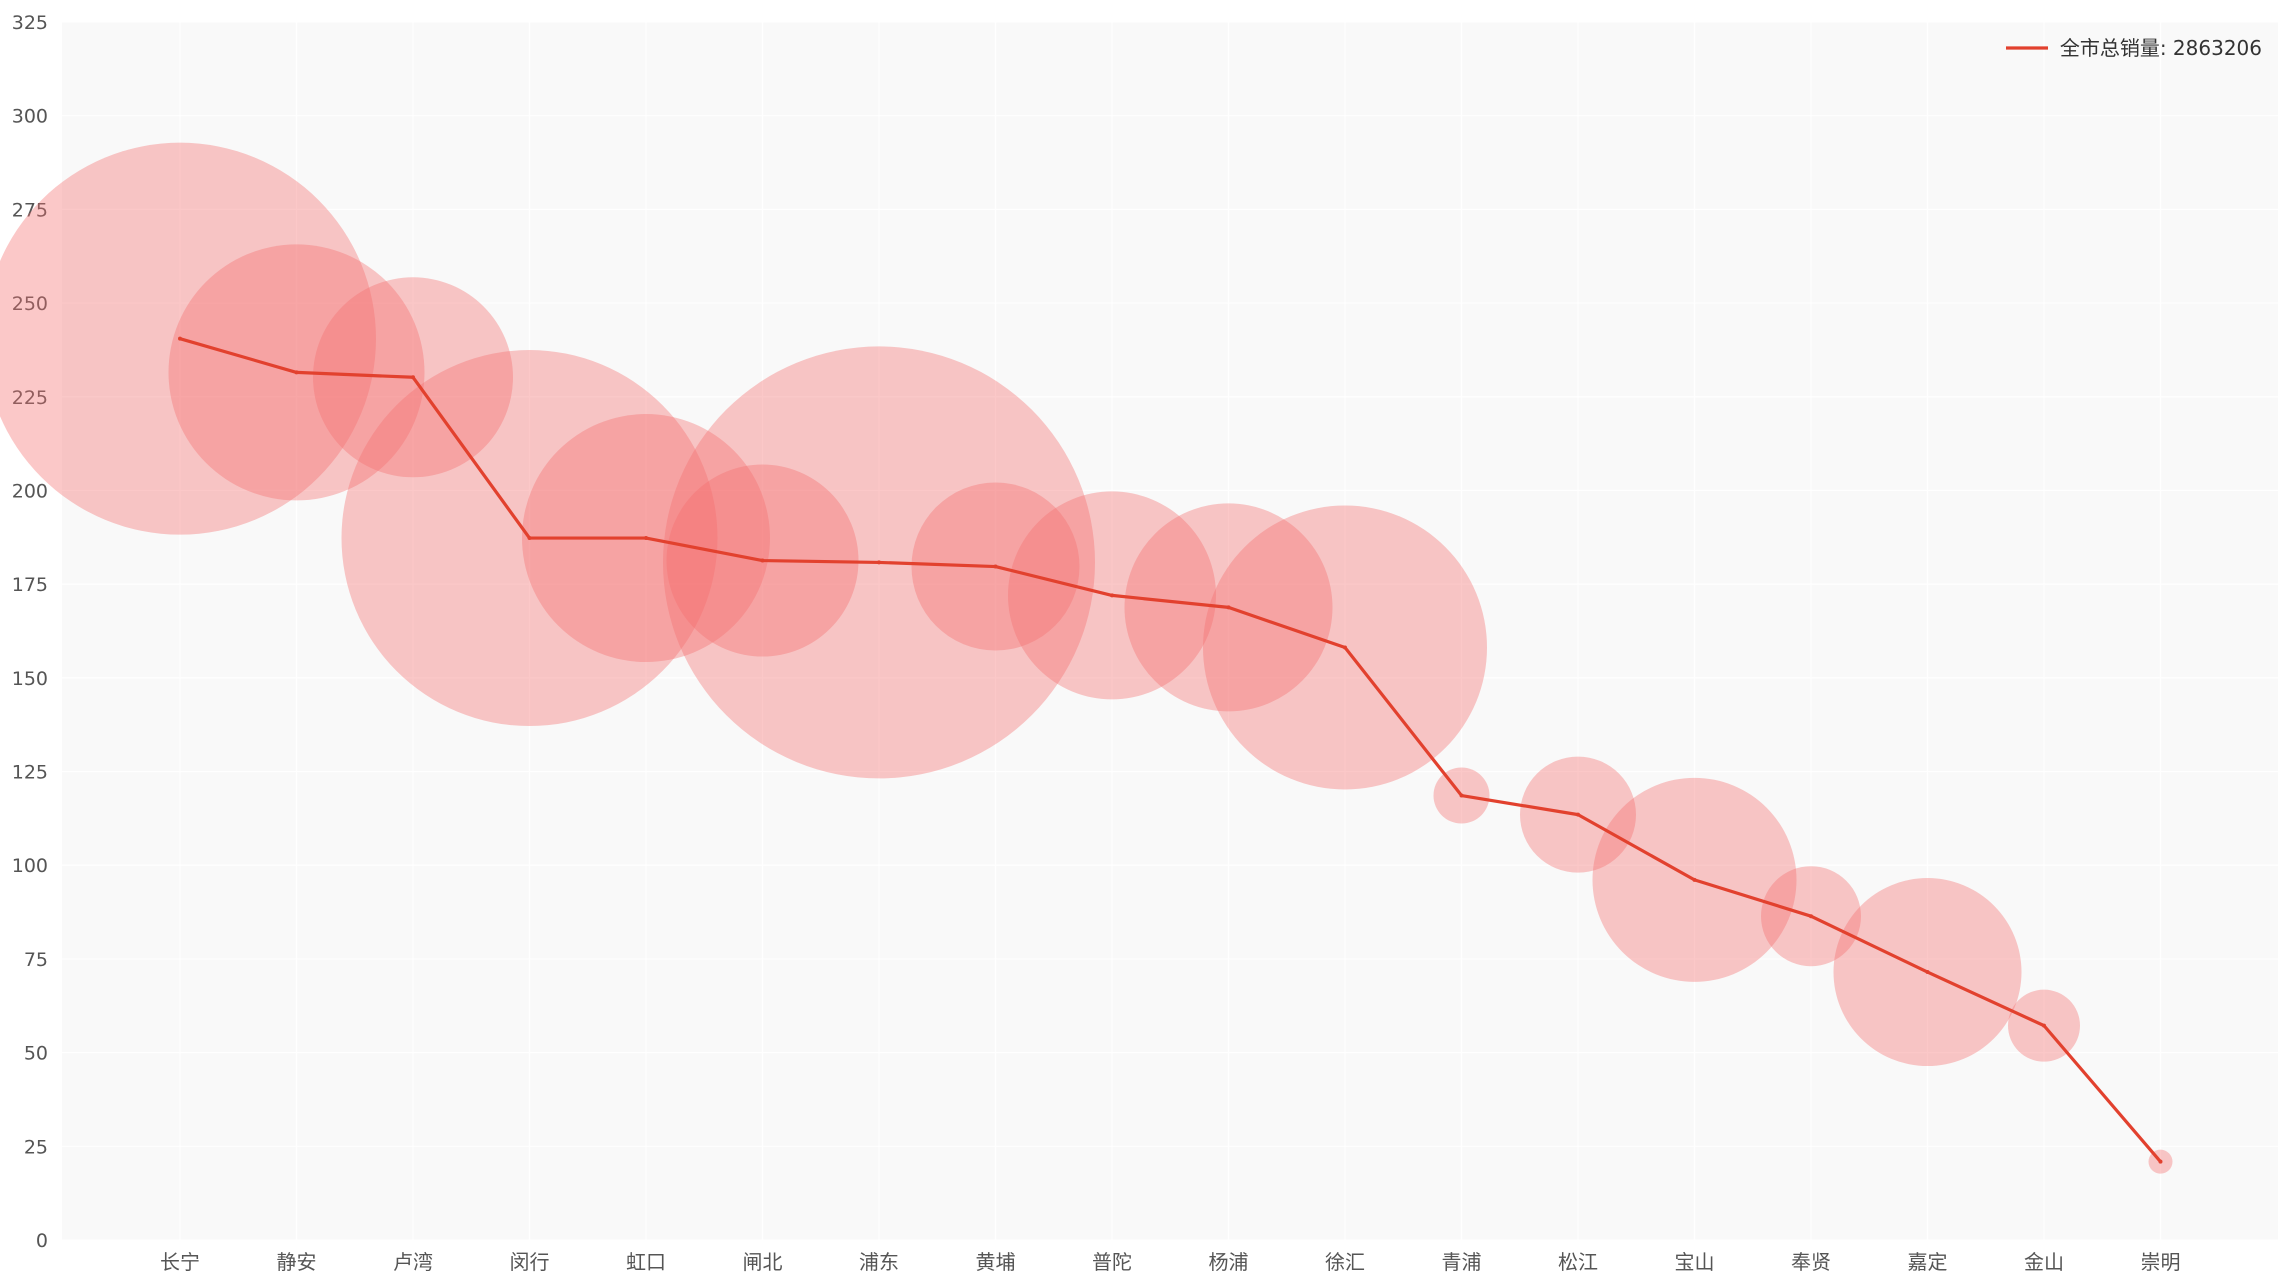  I want to click on y-tick-label: 25, so click(36, 1147).